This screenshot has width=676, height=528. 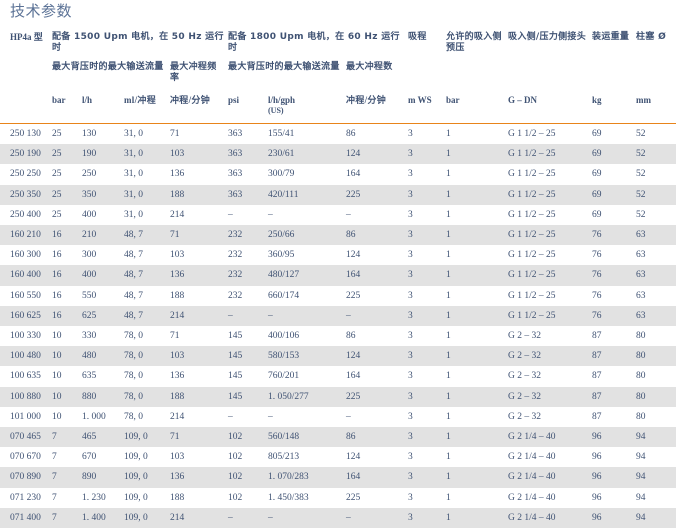 I want to click on unit-suction-lift: m WS, so click(x=427, y=103).